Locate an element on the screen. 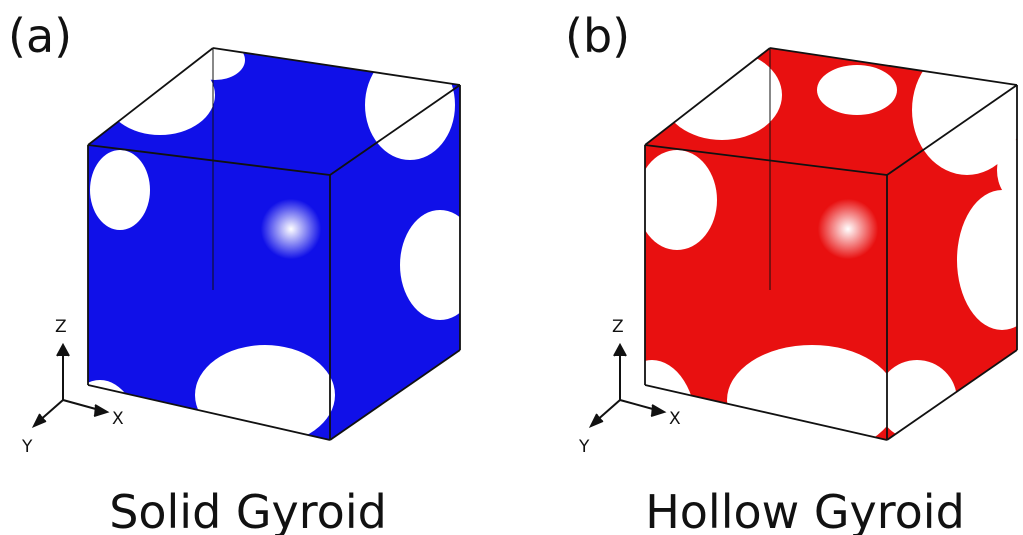 This screenshot has width=1023, height=535. panel-caption: Solid Gyroid is located at coordinates (248, 510).